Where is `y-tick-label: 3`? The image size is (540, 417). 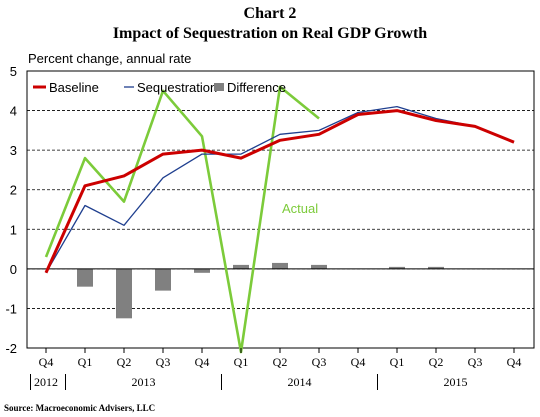 y-tick-label: 3 is located at coordinates (13, 150).